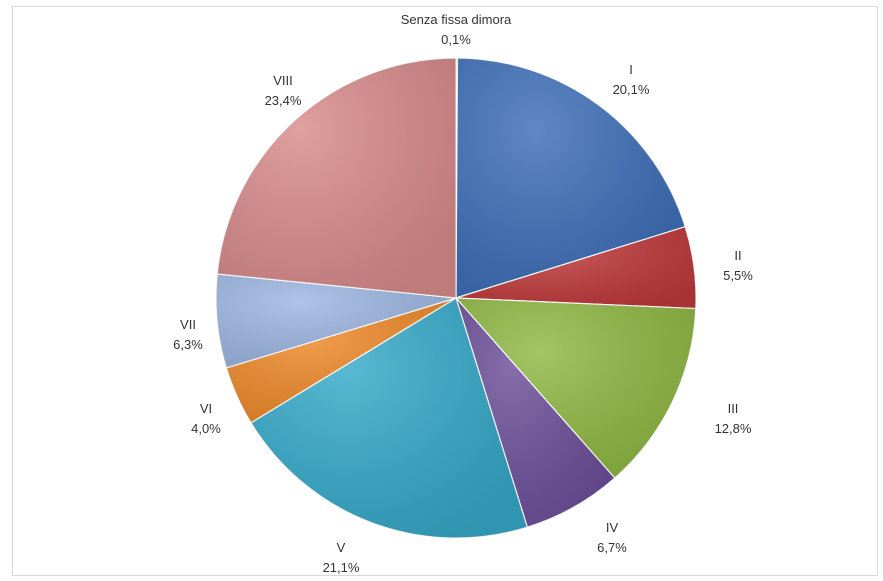 Image resolution: width=883 pixels, height=581 pixels. Describe the element at coordinates (341, 567) in the screenshot. I see `slice-value-label-6: 21,1%` at that location.